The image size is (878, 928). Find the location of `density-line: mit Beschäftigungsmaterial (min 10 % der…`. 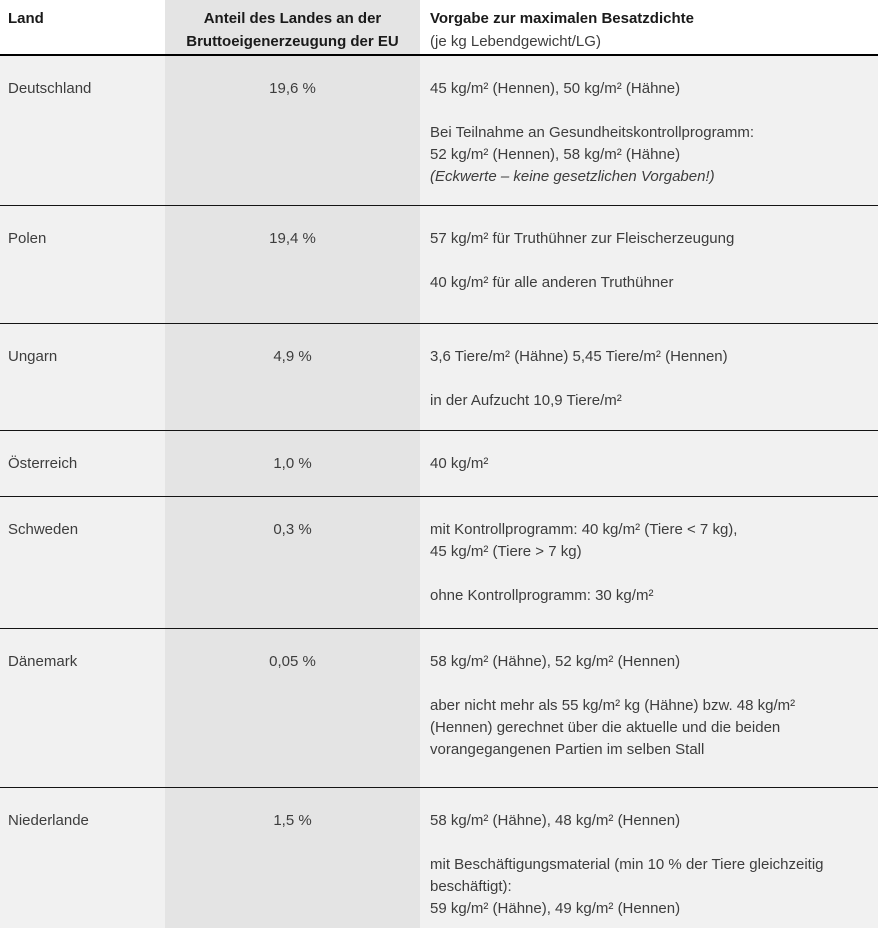

density-line: mit Beschäftigungsmaterial (min 10 % der… is located at coordinates (627, 864).